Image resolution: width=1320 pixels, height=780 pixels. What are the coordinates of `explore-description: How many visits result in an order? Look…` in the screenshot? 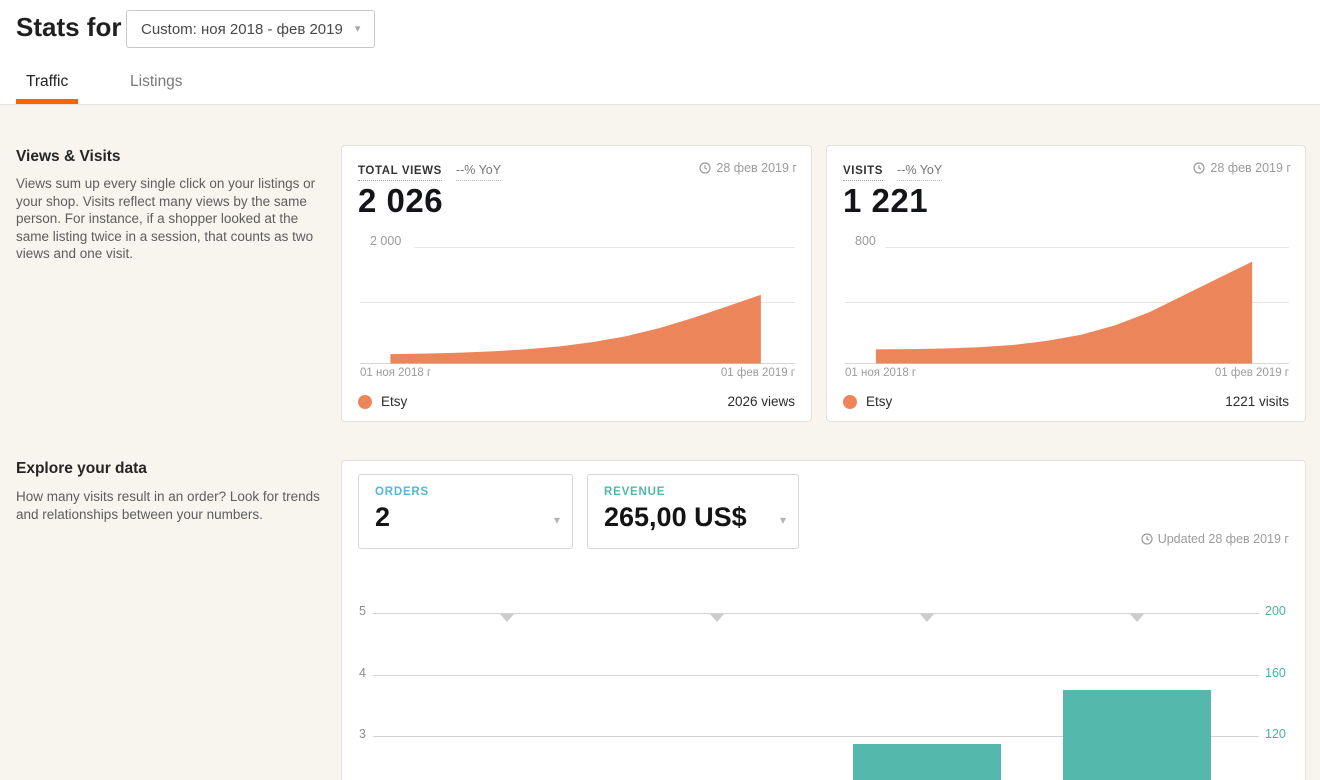 It's located at (168, 505).